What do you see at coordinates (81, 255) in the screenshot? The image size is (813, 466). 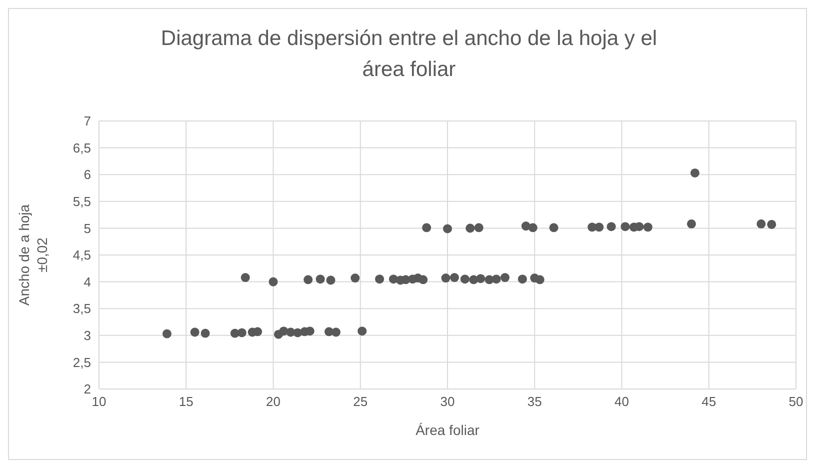 I see `y-tick-label: 4,5` at bounding box center [81, 255].